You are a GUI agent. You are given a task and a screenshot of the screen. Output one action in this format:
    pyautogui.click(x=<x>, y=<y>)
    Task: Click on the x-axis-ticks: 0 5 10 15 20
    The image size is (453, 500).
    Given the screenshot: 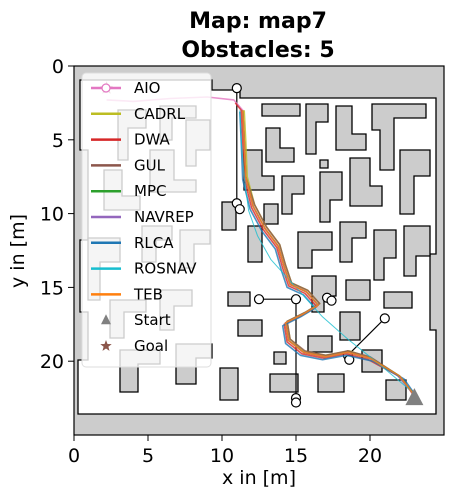 What is the action you would take?
    pyautogui.click(x=225, y=451)
    